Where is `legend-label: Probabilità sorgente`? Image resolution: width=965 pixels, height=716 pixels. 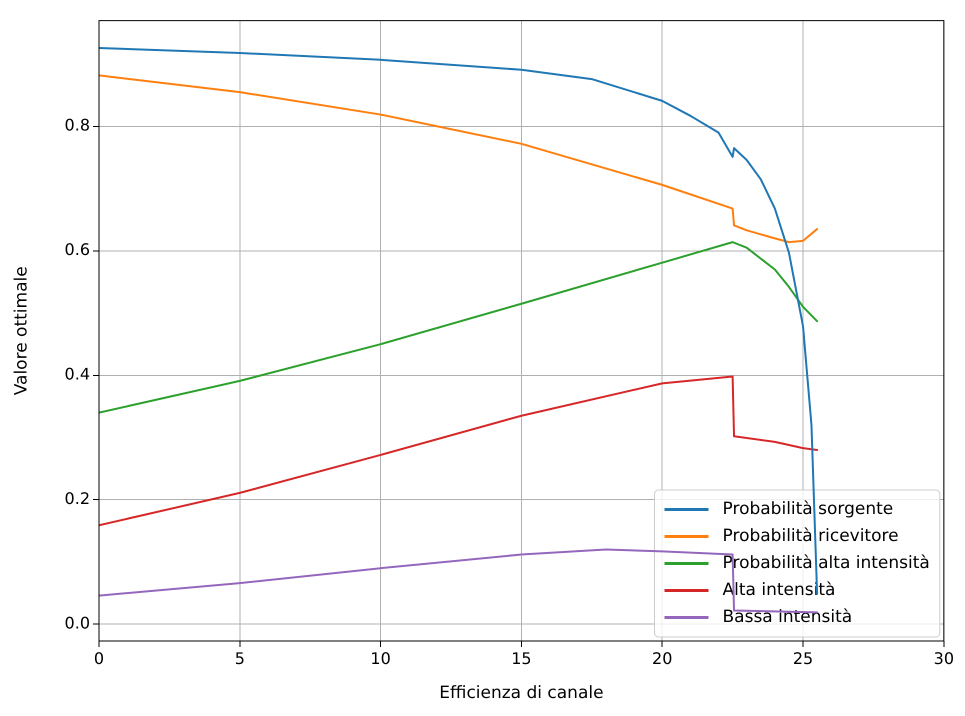
legend-label: Probabilità sorgente is located at coordinates (808, 508).